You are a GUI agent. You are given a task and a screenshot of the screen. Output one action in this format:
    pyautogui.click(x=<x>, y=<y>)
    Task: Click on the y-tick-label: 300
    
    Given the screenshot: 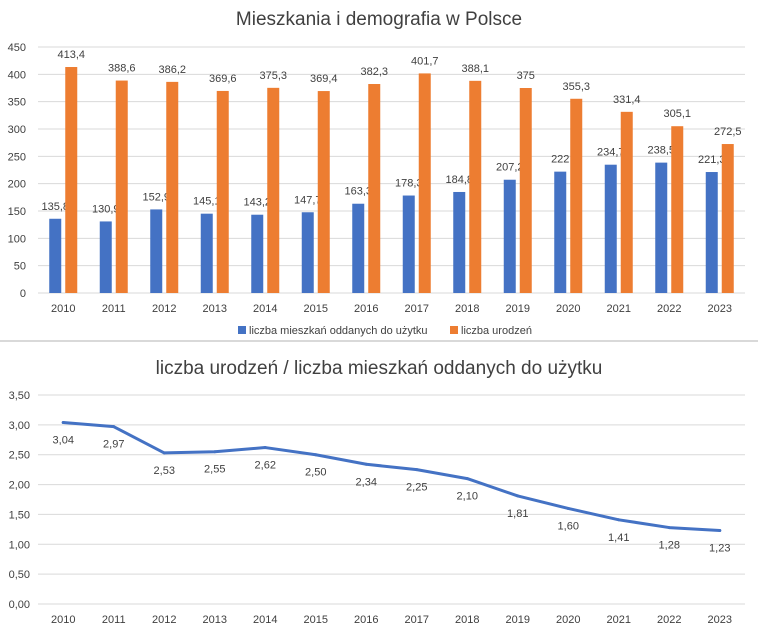 What is the action you would take?
    pyautogui.click(x=17, y=130)
    